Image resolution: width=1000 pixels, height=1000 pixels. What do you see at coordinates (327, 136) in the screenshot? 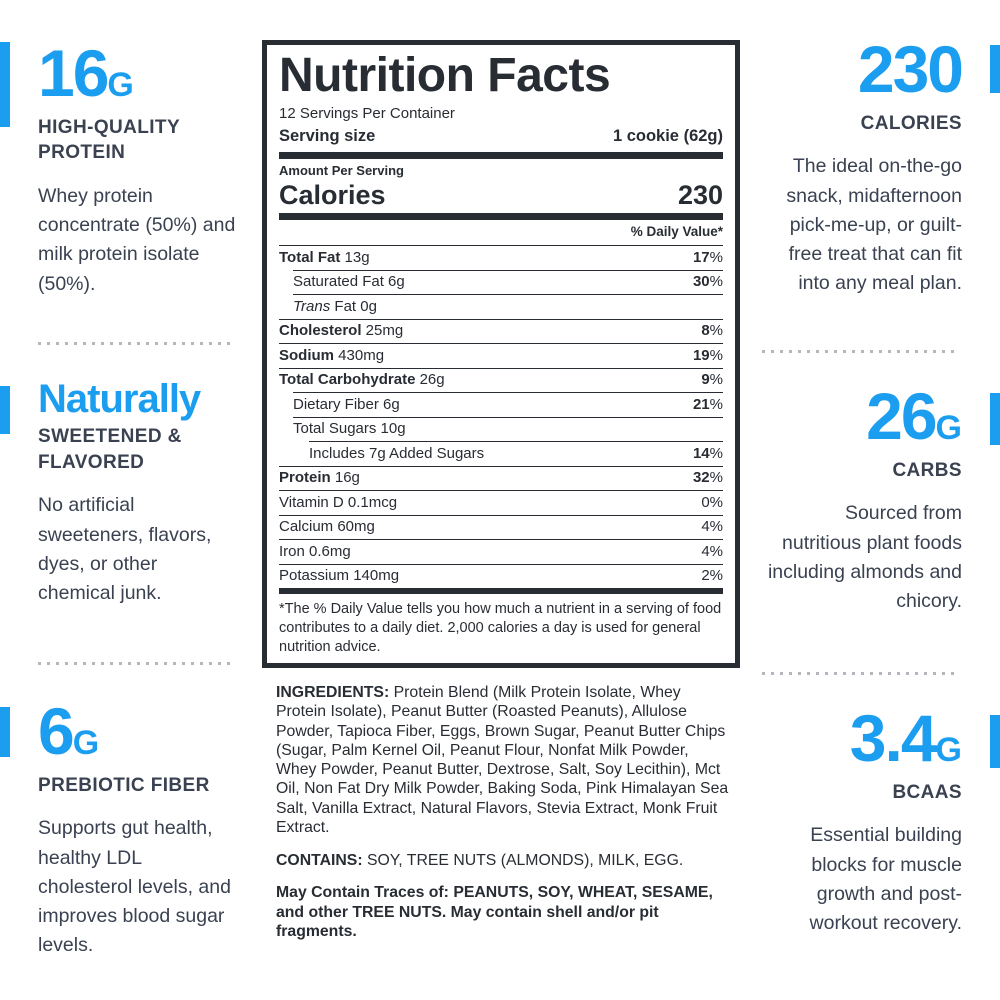
I see `serving-size-label: Serving size` at bounding box center [327, 136].